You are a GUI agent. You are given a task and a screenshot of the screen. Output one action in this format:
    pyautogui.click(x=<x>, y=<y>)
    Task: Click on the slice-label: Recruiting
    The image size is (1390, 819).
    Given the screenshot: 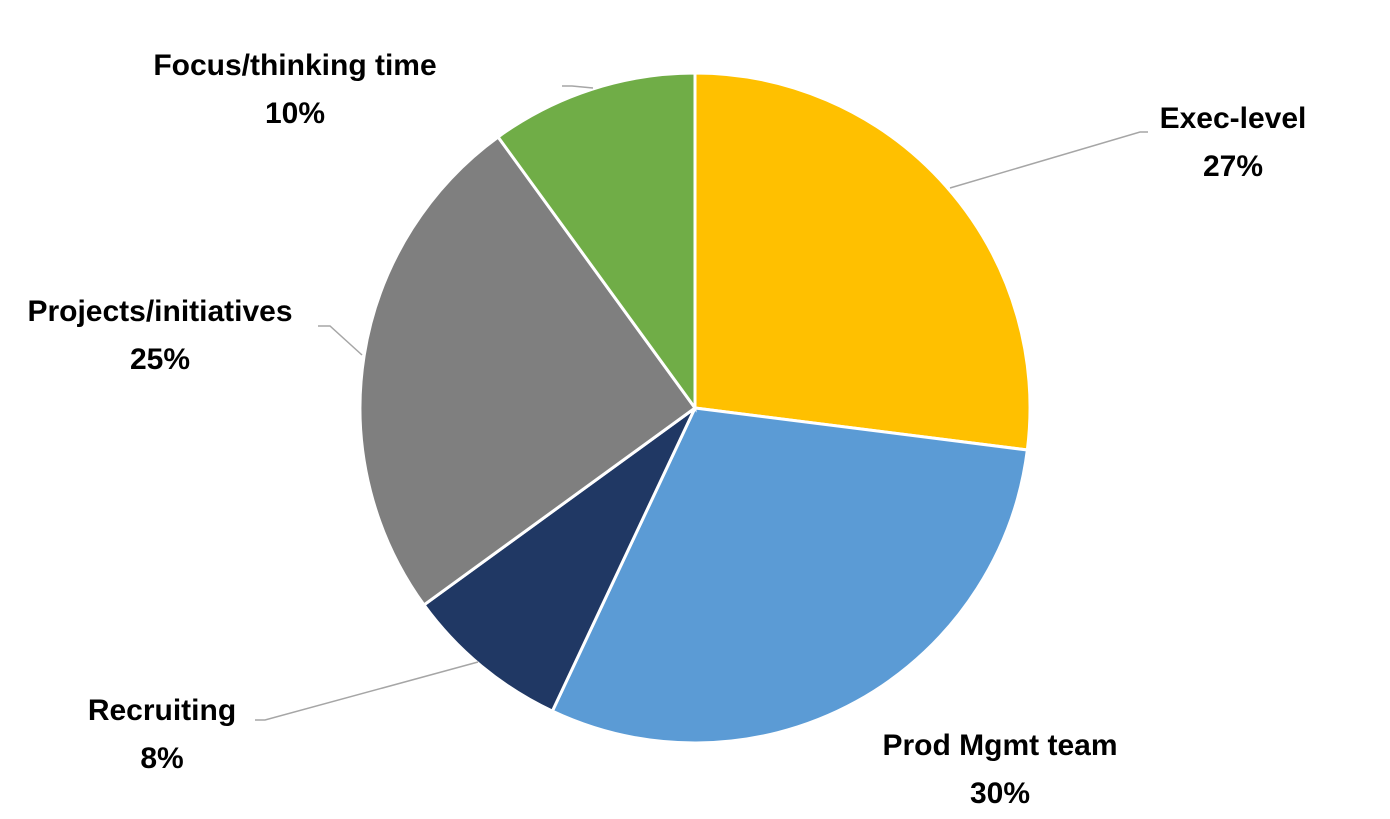 What is the action you would take?
    pyautogui.click(x=162, y=710)
    